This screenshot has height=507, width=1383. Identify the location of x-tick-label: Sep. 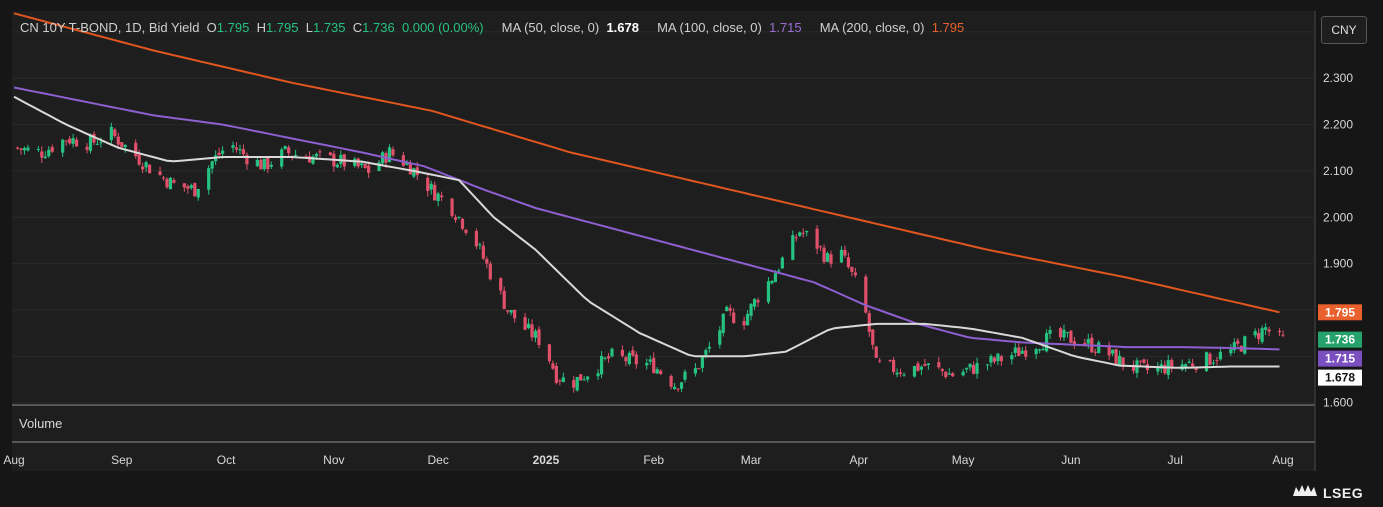
(122, 460).